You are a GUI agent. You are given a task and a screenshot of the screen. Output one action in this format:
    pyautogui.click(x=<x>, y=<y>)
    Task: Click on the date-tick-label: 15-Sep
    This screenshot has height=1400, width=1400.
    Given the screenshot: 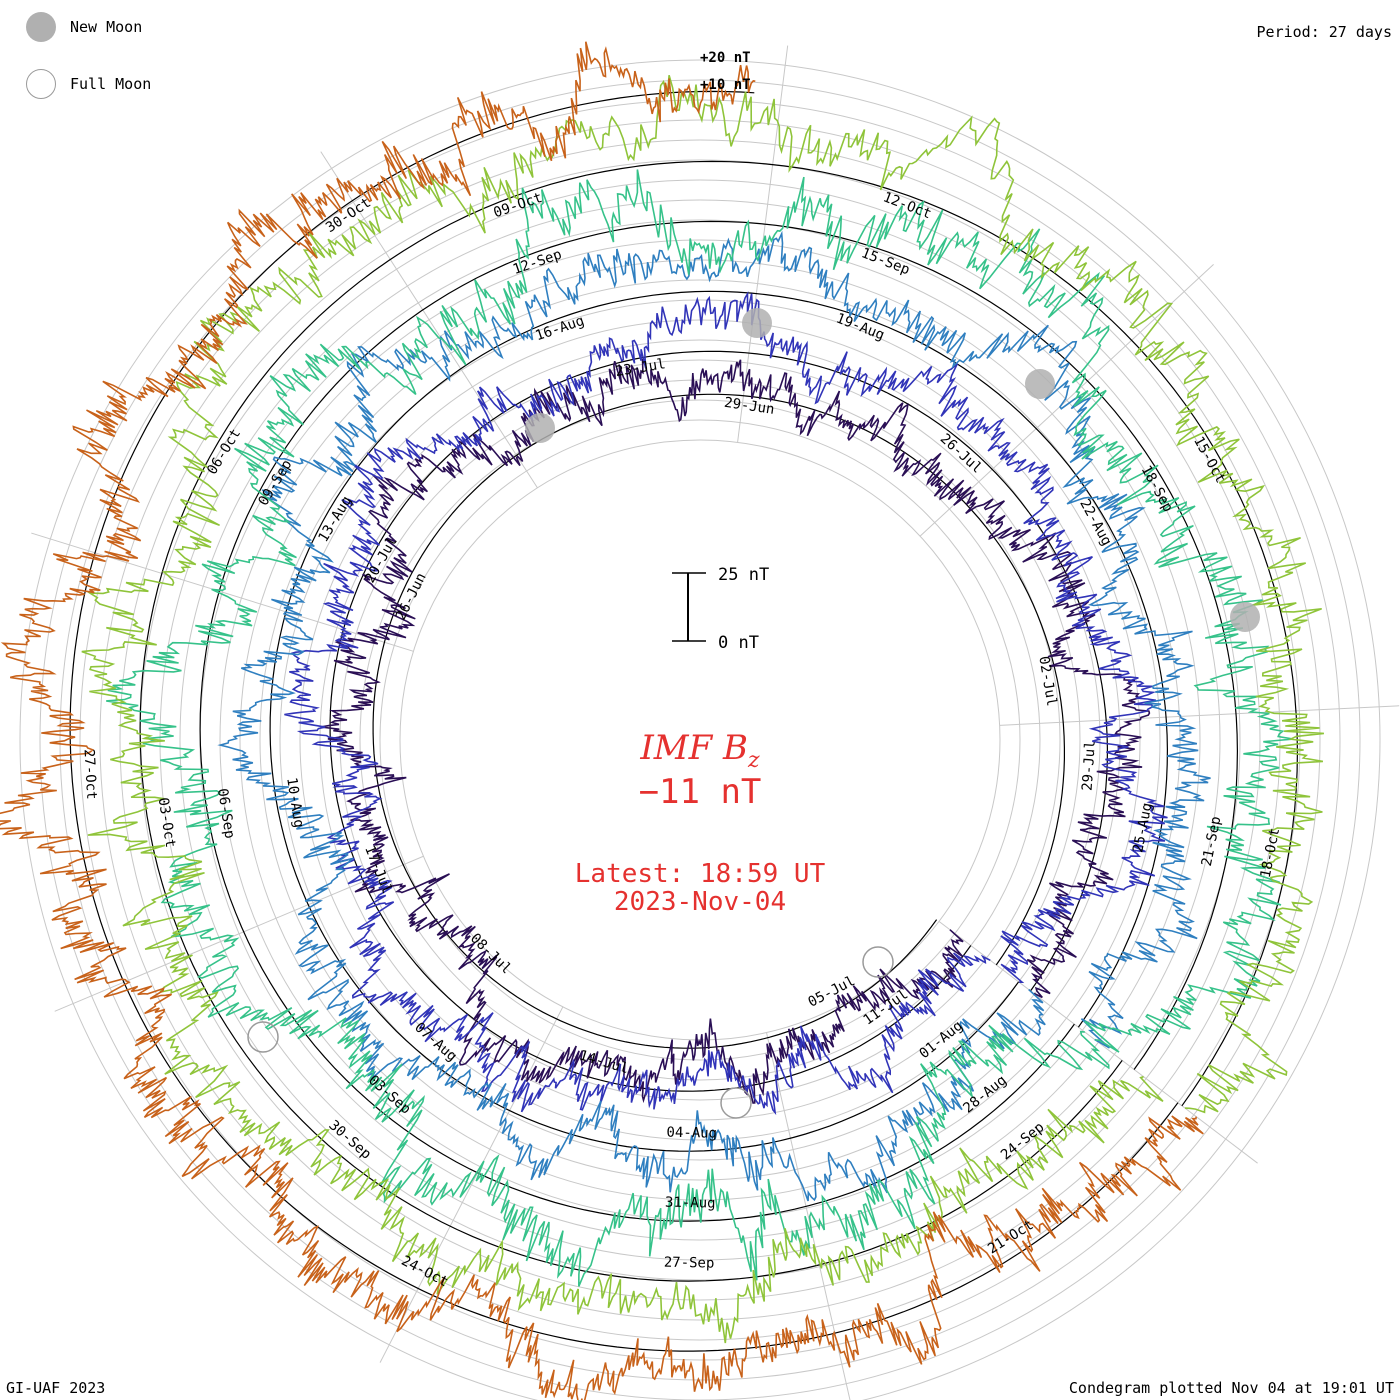 What is the action you would take?
    pyautogui.click(x=885, y=261)
    